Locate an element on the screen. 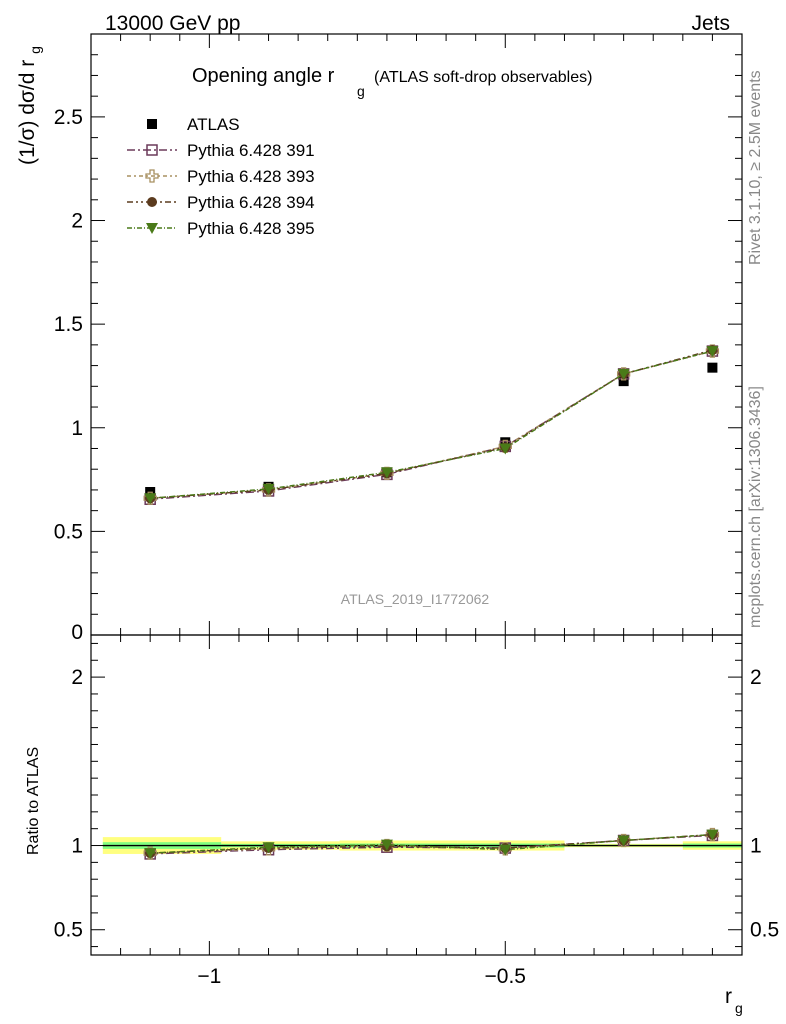  y-tick-label-ratio-right: 0.5 is located at coordinates (764, 930).